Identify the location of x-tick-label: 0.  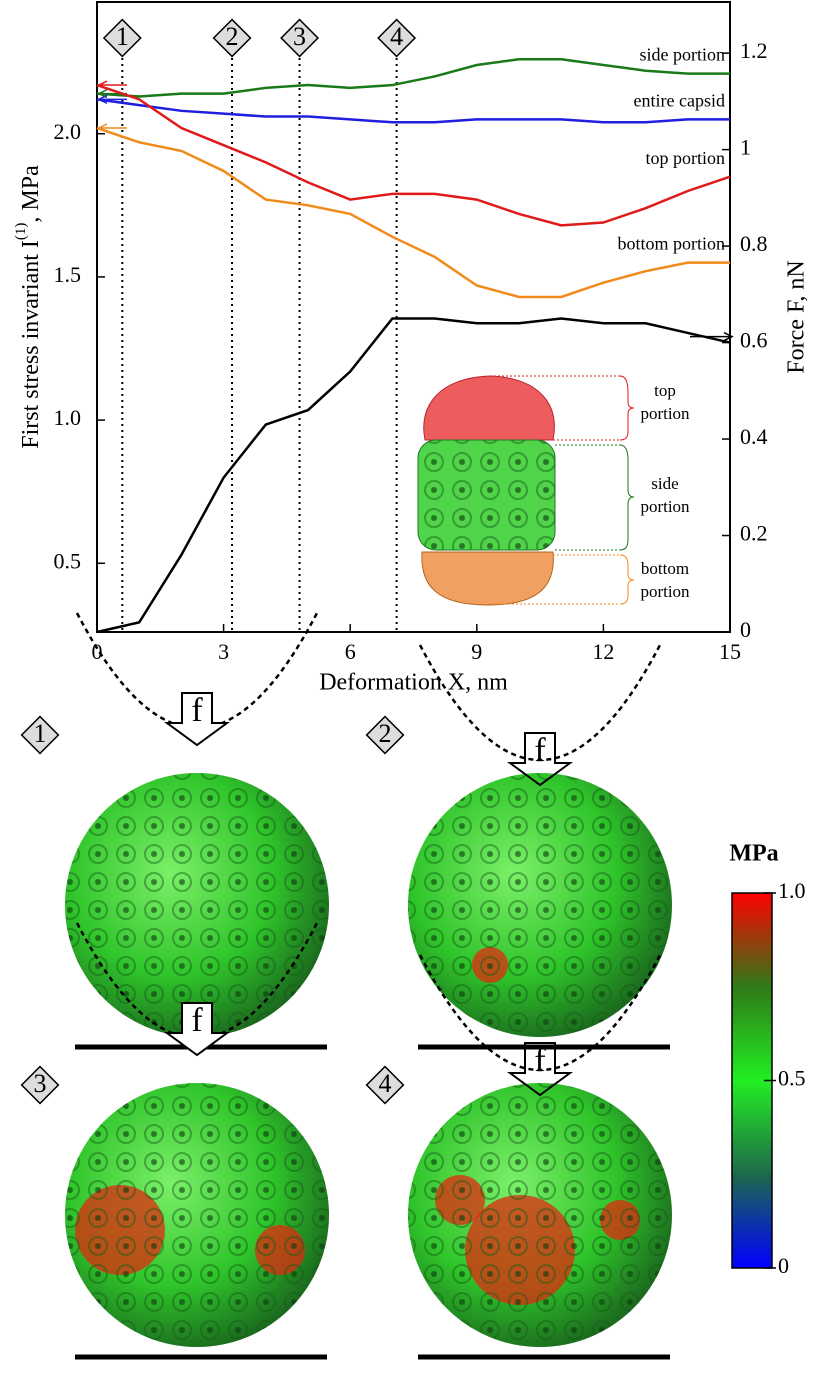
(97, 651).